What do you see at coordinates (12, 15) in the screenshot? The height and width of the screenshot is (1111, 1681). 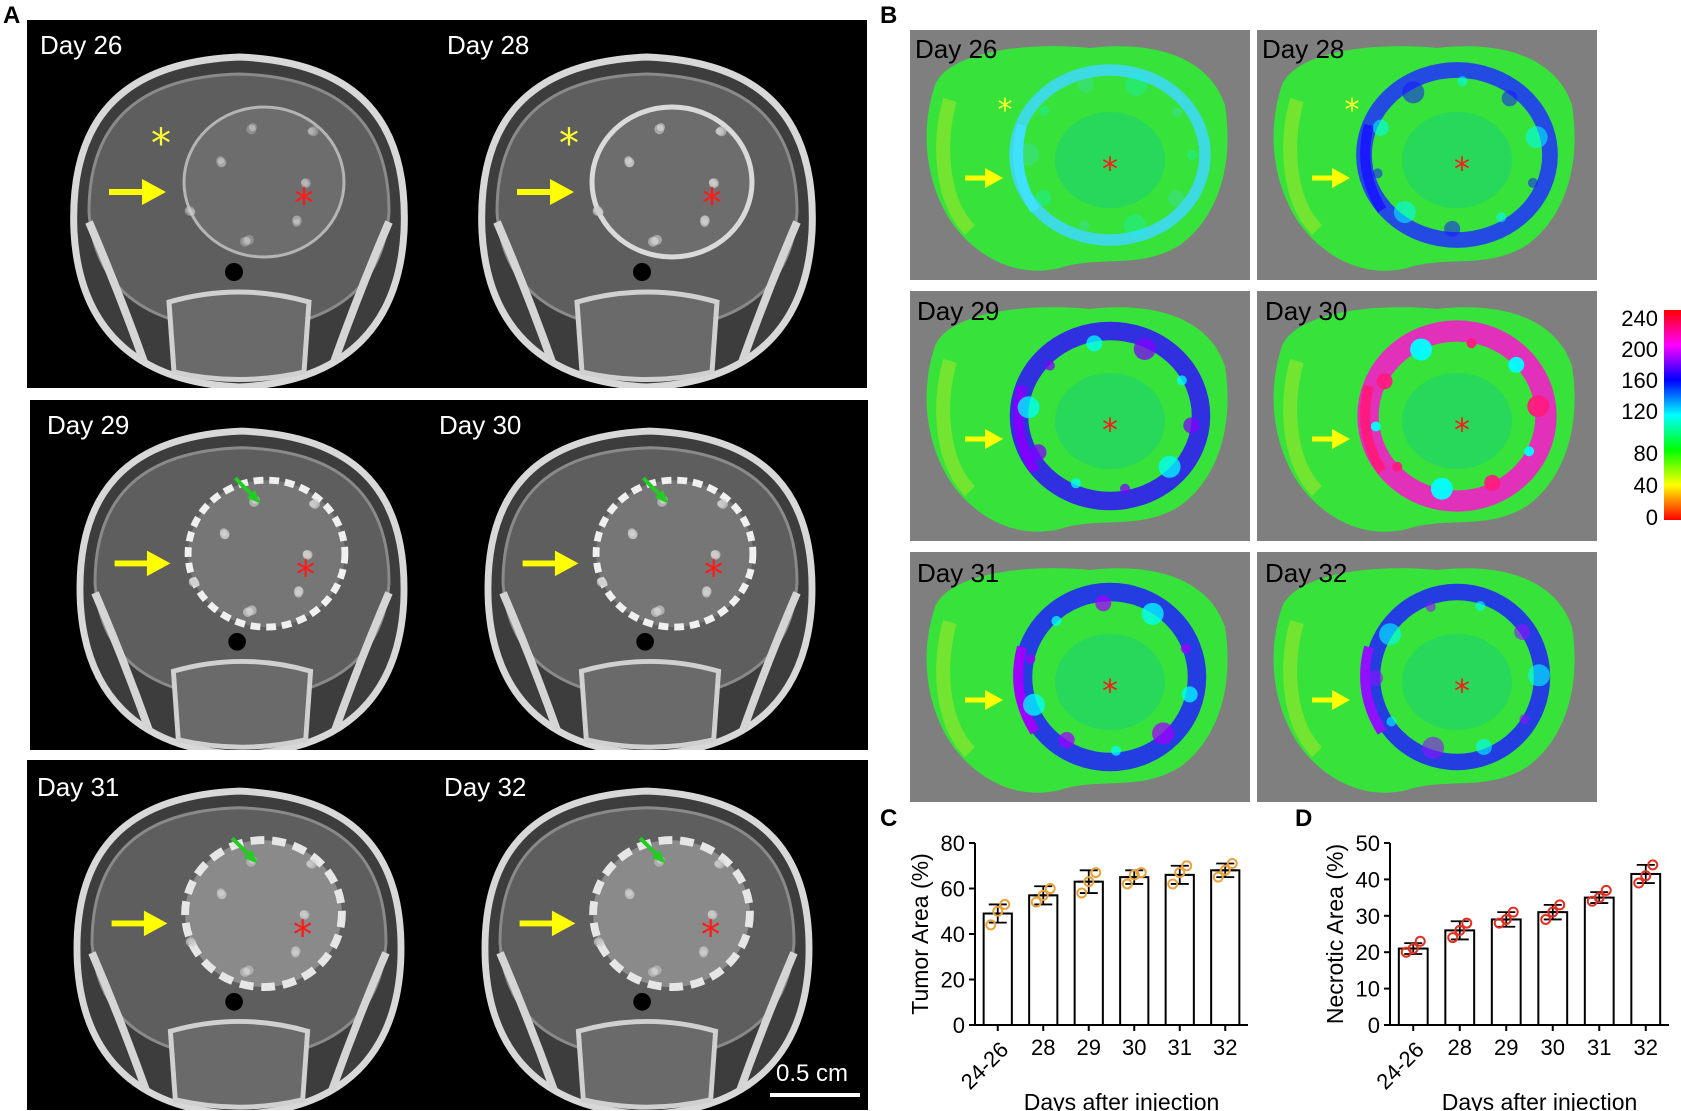 I see `panel-letter-a: A` at bounding box center [12, 15].